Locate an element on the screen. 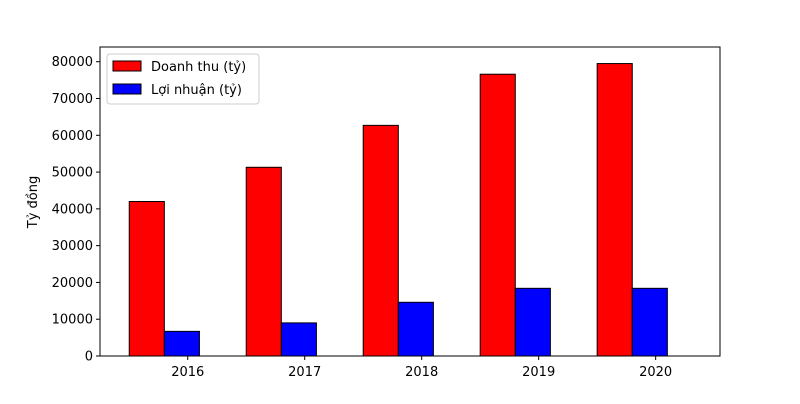 Image resolution: width=800 pixels, height=404 pixels. legend: Doanh thu (tỷ) Lợi nhuận (tỷ) is located at coordinates (183, 79).